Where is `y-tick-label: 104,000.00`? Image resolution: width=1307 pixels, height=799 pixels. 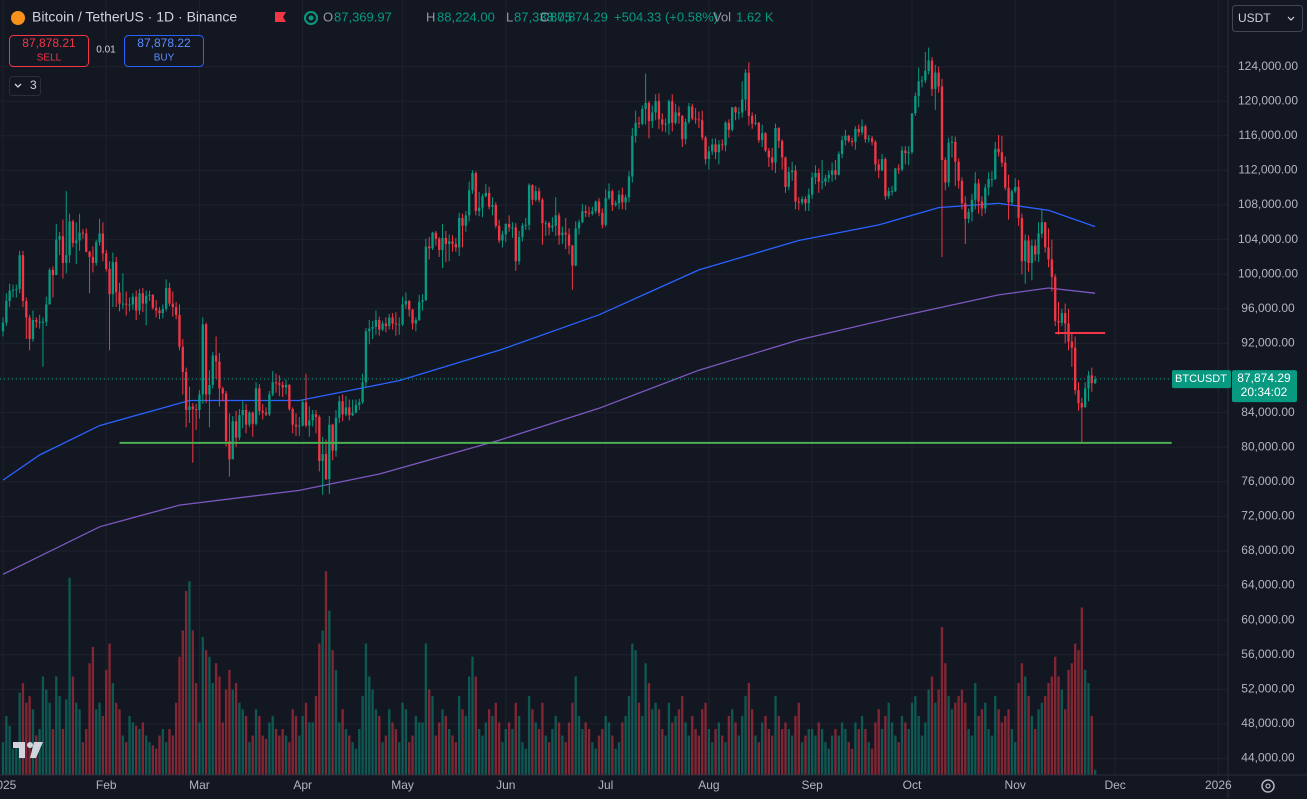 y-tick-label: 104,000.00 is located at coordinates (1268, 239).